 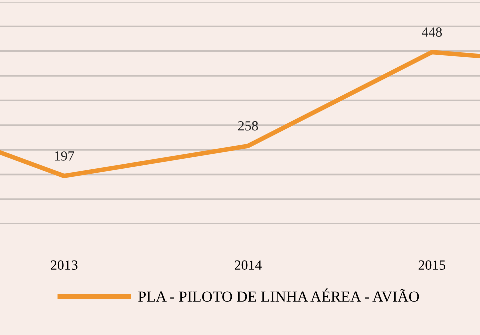 I want to click on x-tick-label: 2014, so click(x=248, y=265).